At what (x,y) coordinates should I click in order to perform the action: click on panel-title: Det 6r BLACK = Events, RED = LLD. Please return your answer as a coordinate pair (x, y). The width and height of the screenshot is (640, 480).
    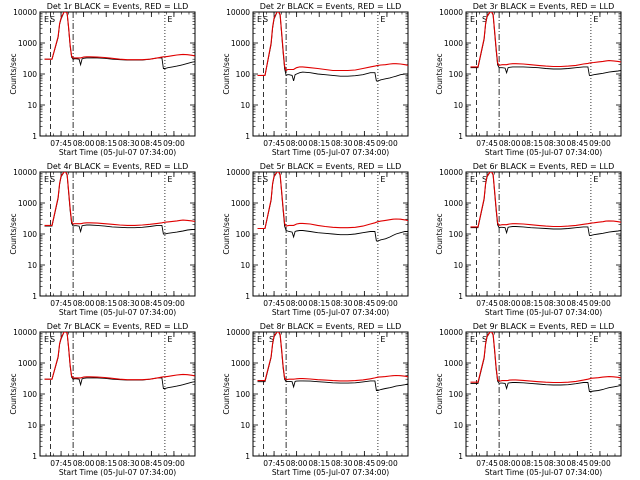
    Looking at the image, I should click on (544, 166).